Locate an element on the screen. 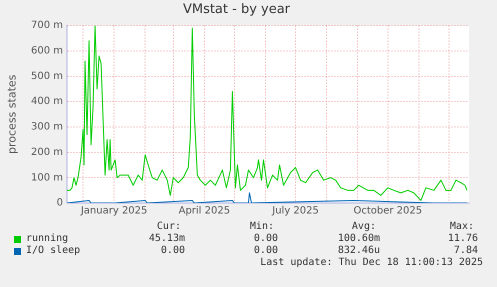  legend-label: running is located at coordinates (47, 239).